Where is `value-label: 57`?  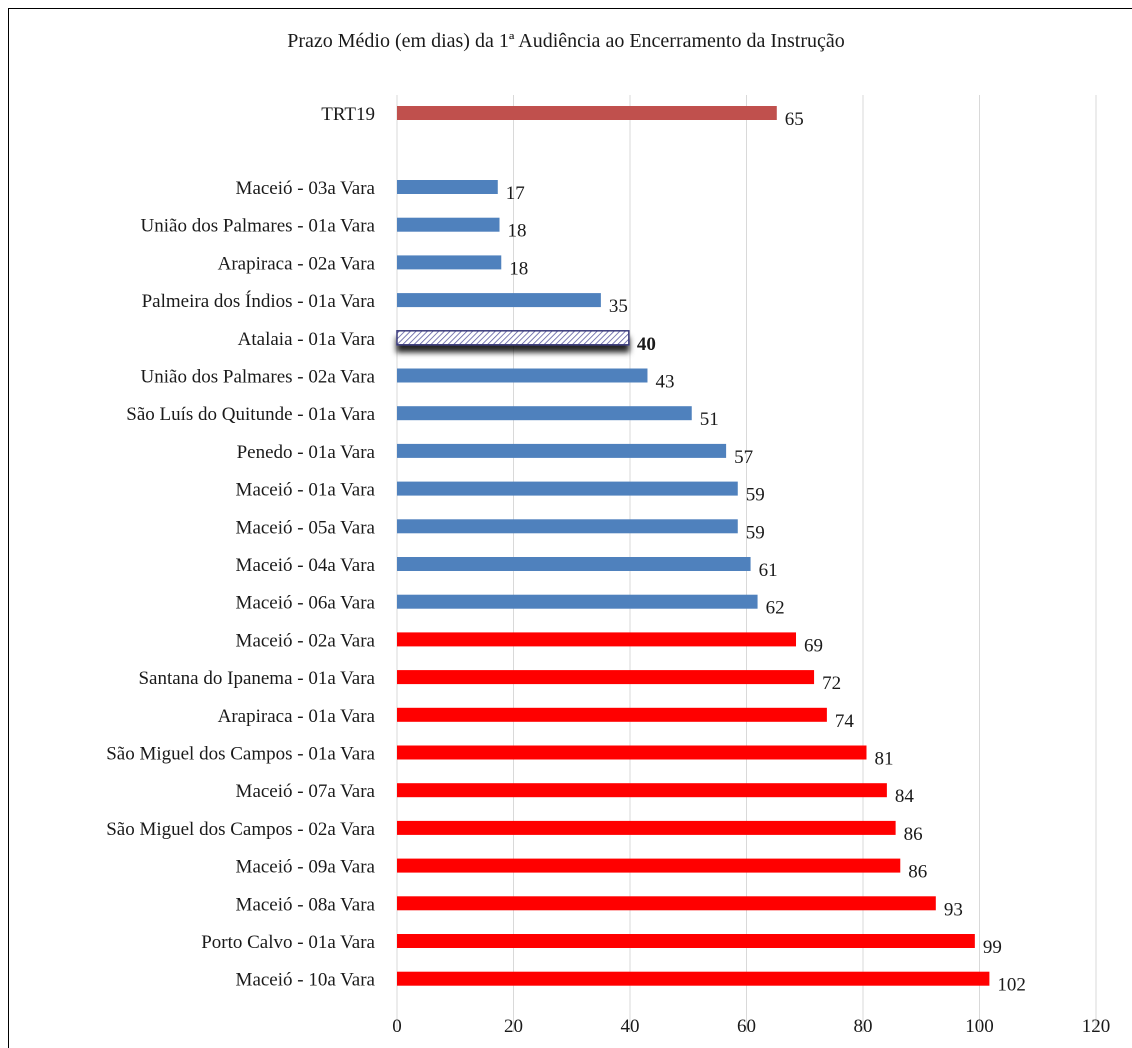 value-label: 57 is located at coordinates (743, 457).